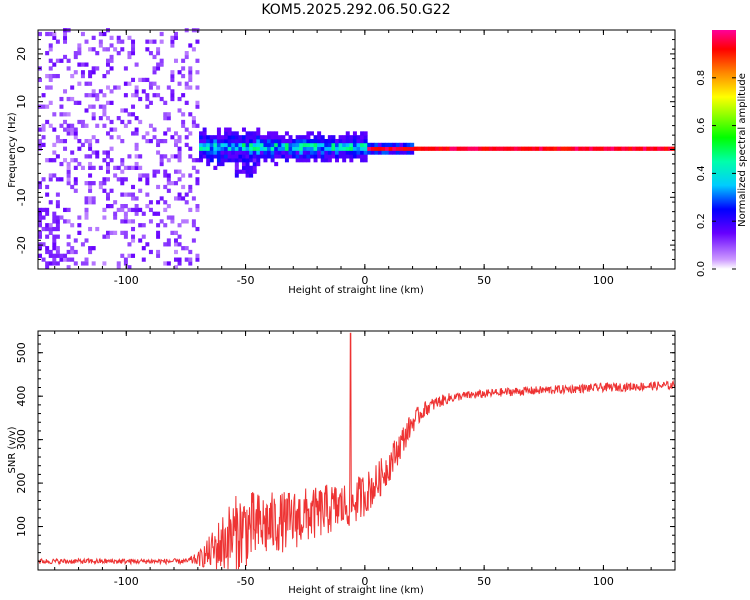 This screenshot has width=750, height=600. I want to click on spectrogram-ytick-label: 20, so click(21, 54).